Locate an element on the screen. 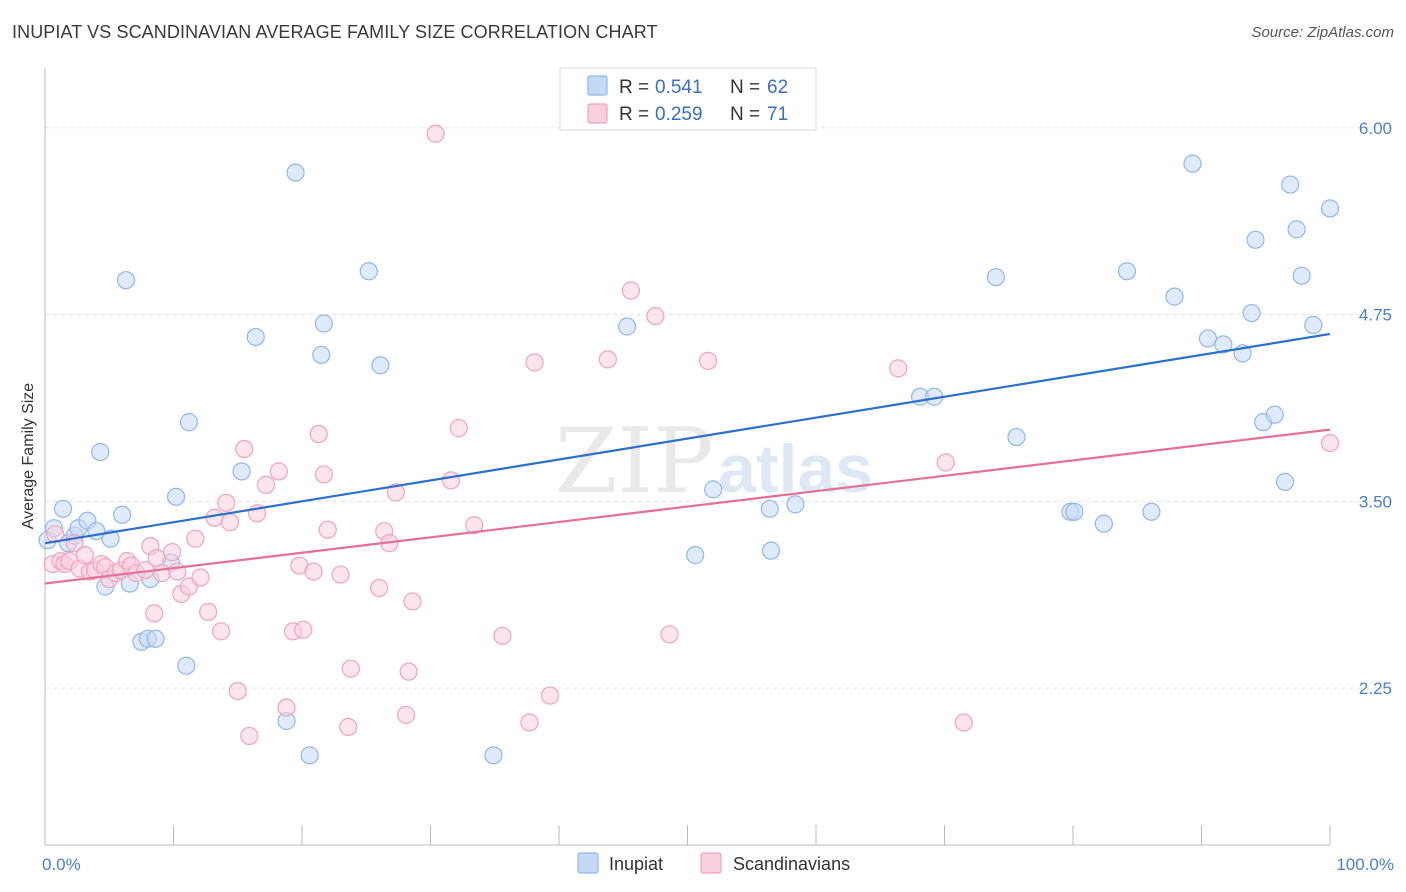 The height and width of the screenshot is (892, 1406). y-tick-labels: 2.25 3.50 4.75 6.00 is located at coordinates (1375, 408).